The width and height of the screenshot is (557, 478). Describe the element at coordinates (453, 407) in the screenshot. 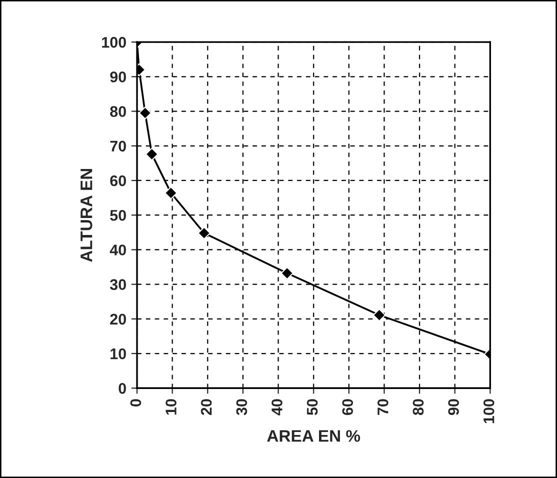

I see `x-tick-label: 90` at that location.